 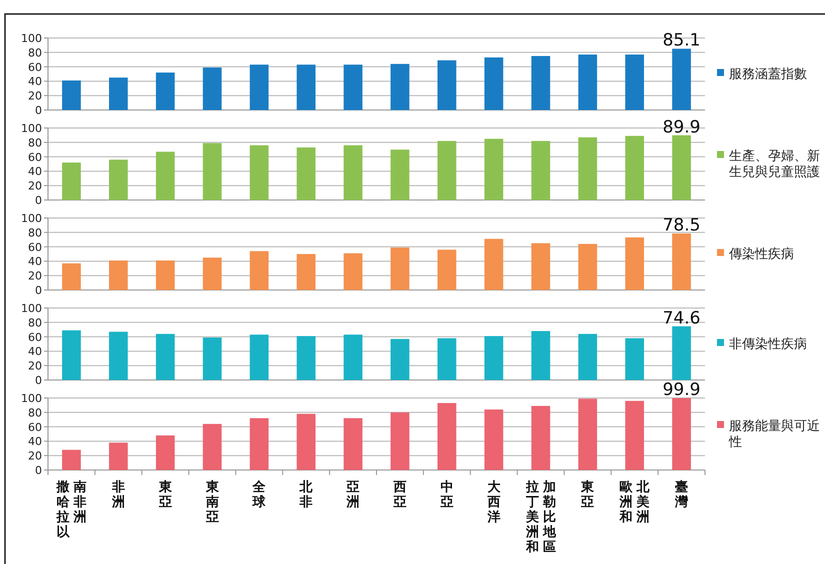 I want to click on x-tick-label: 亞洲, so click(x=353, y=495).